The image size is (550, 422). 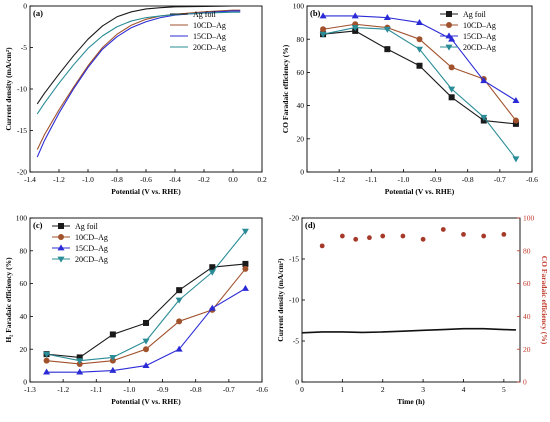 I want to click on y-tick-label: -15, so click(x=22, y=130).